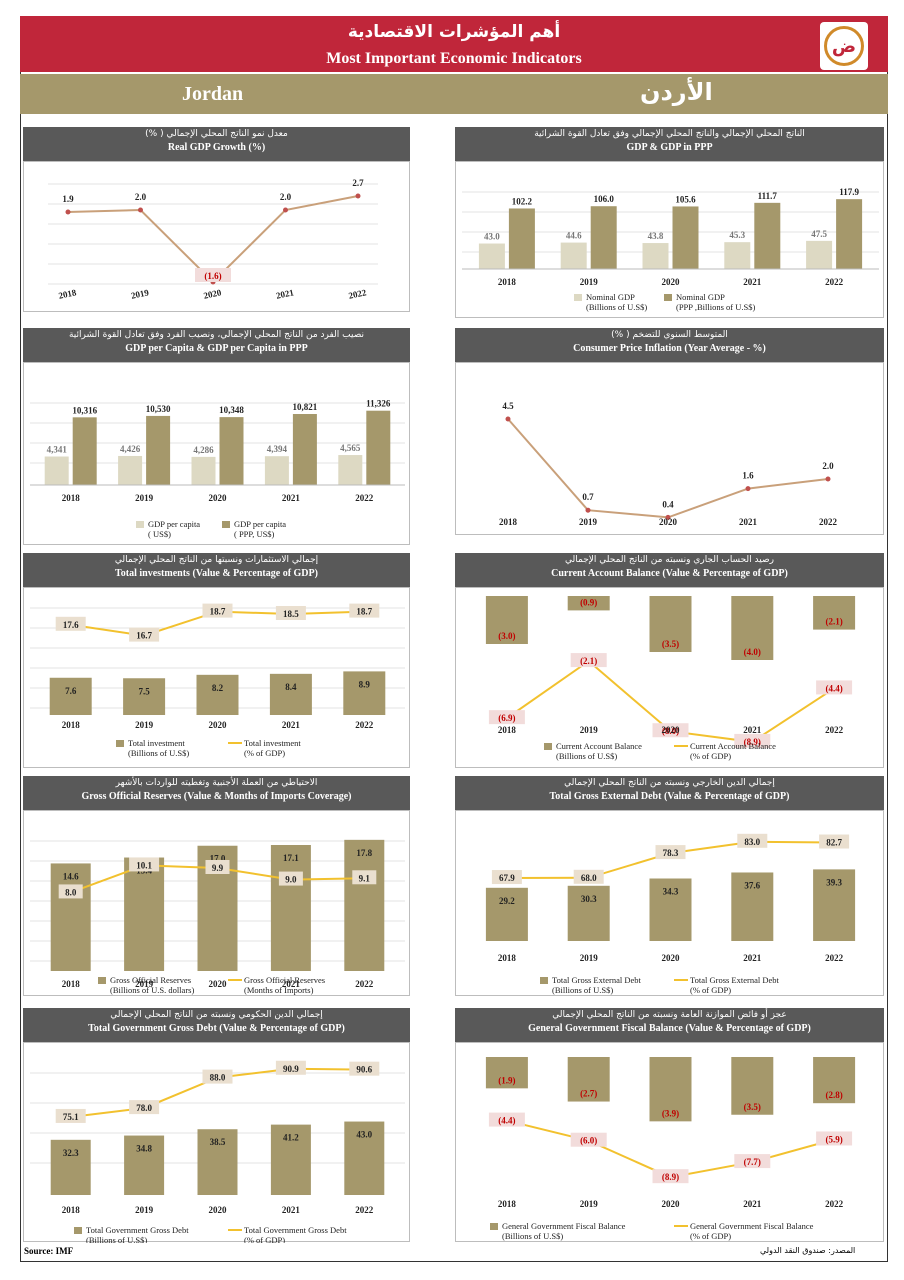  What do you see at coordinates (671, 282) in the screenshot?
I see `x-tick-label: 2020` at bounding box center [671, 282].